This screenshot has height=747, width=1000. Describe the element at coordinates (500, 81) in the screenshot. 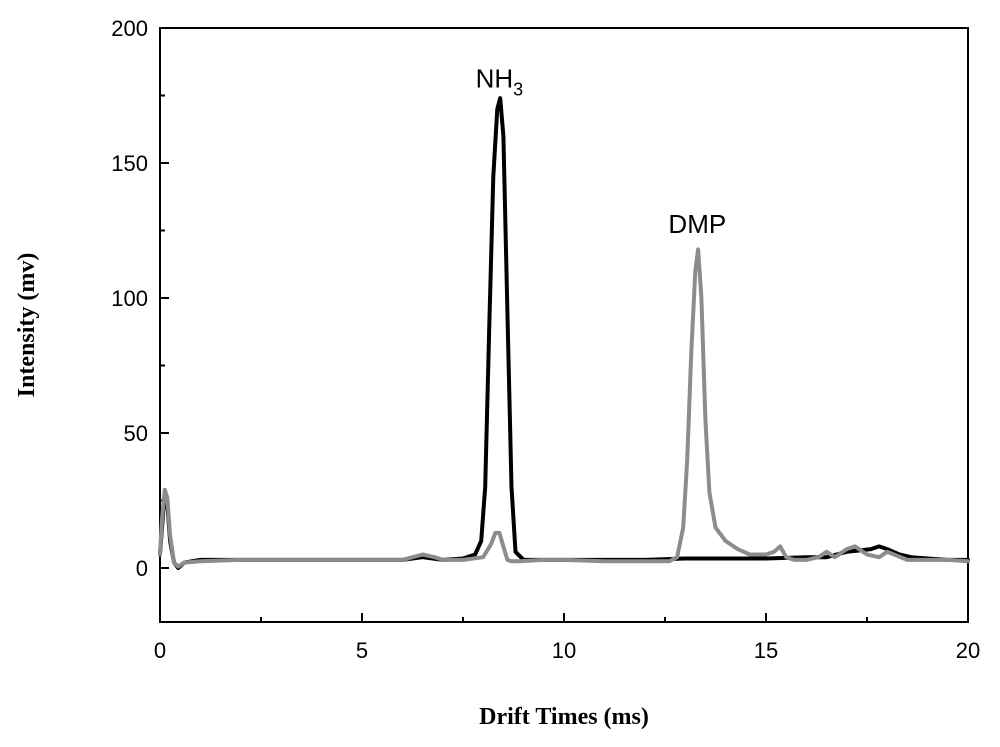

I see `peak-label-1: NH3` at that location.